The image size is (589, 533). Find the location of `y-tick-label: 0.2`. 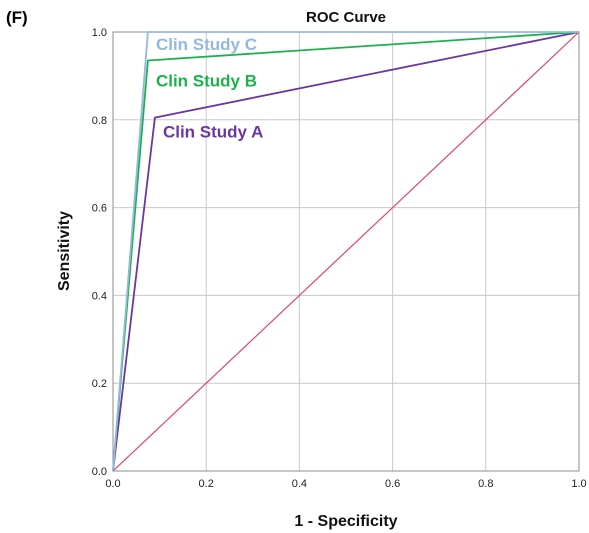

y-tick-label: 0.2 is located at coordinates (99, 384).